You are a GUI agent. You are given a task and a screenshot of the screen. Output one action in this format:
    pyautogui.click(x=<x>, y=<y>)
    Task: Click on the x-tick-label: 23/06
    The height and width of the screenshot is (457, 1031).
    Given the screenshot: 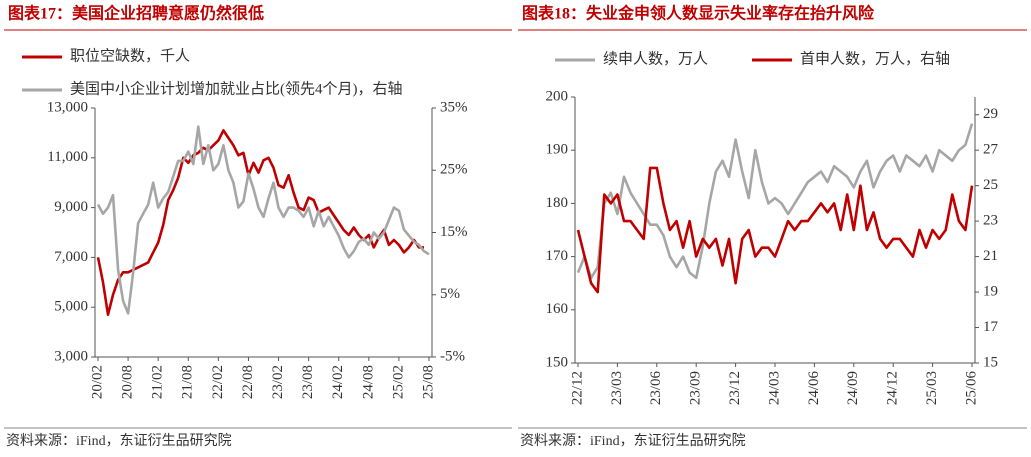 What is the action you would take?
    pyautogui.click(x=656, y=388)
    